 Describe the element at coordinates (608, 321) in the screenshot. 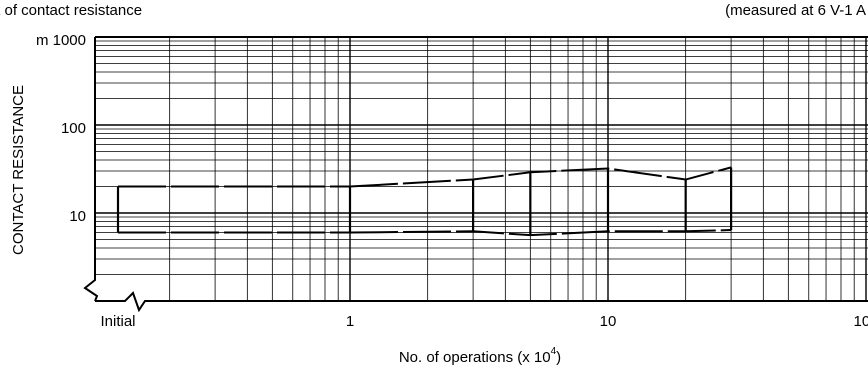

I see `x-tick-label: 10` at that location.